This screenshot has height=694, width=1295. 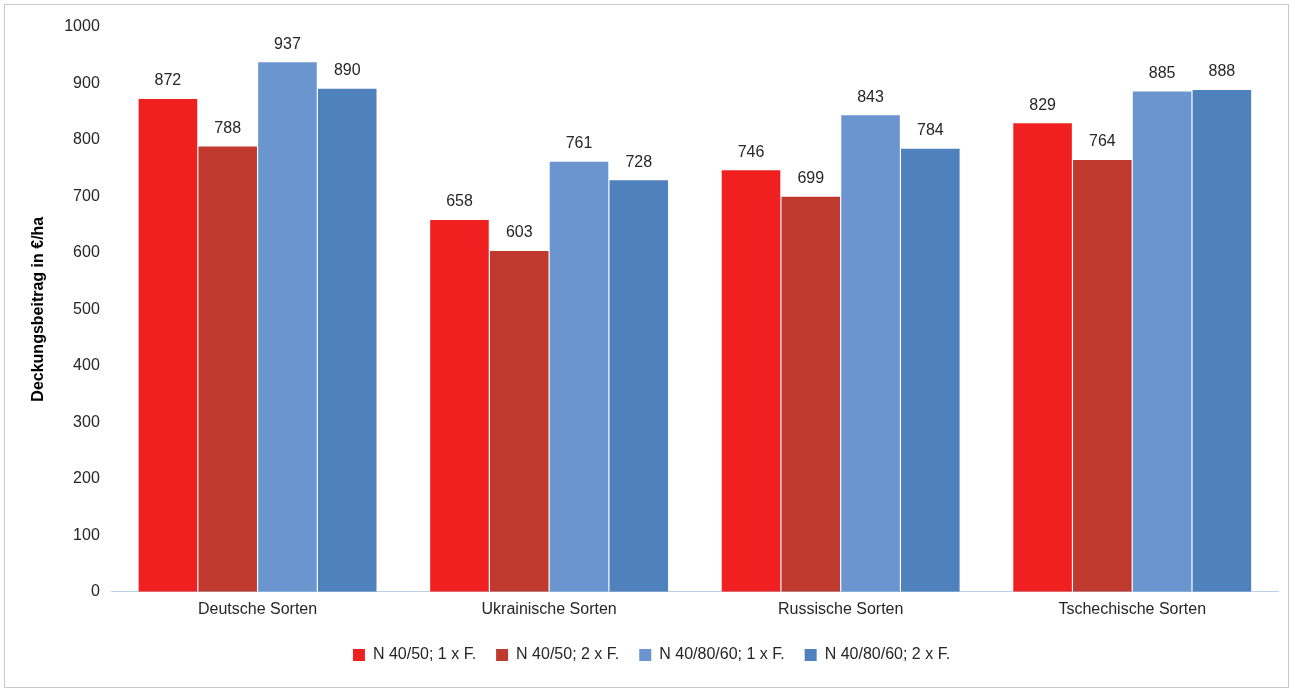 I want to click on y-tick-label: 800, so click(x=86, y=139).